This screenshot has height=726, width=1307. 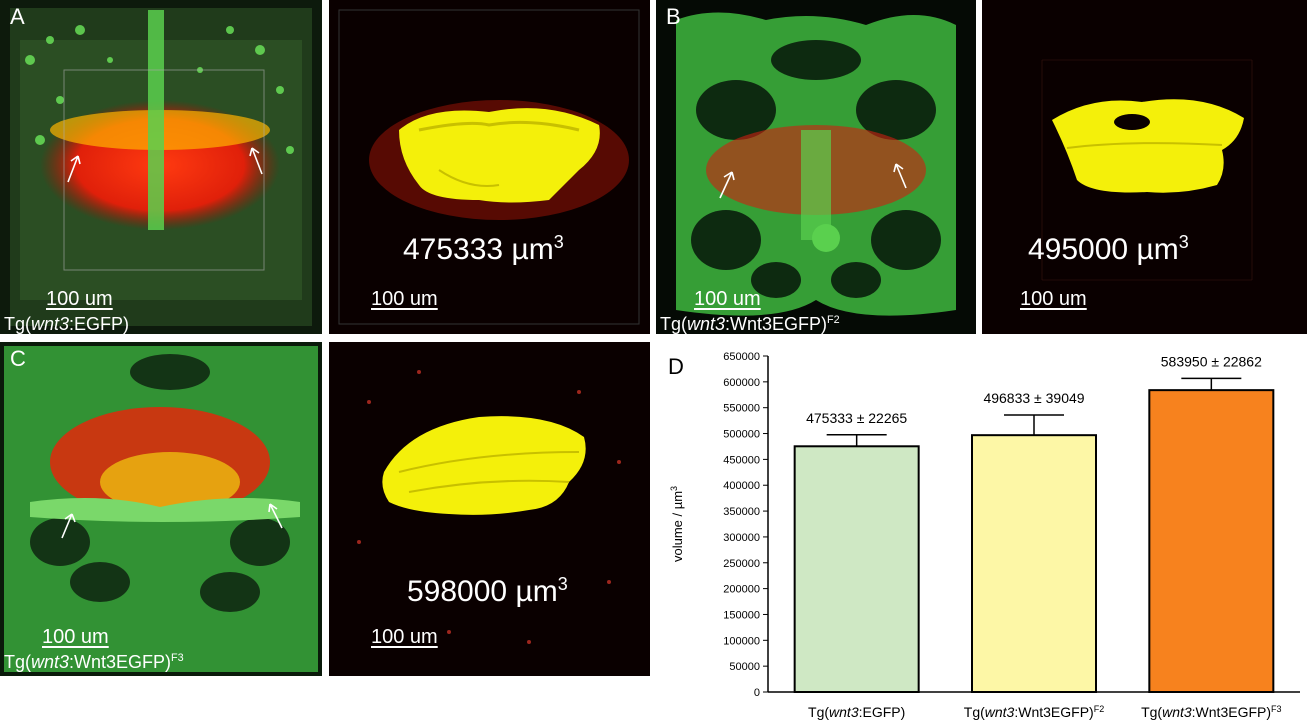 I want to click on y-tick-label: 200000, so click(x=741, y=590).